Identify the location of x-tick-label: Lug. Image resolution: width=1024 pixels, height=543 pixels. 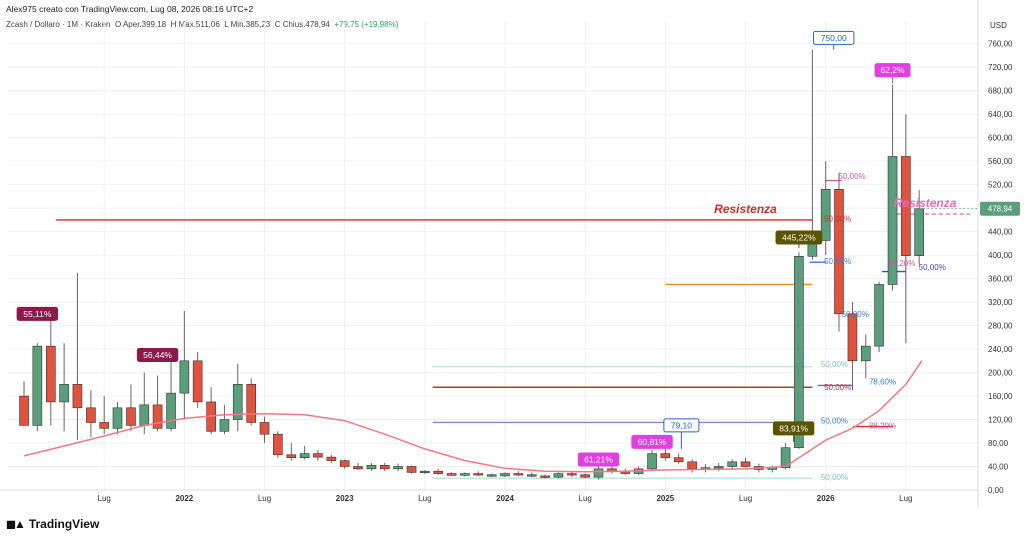
(745, 498).